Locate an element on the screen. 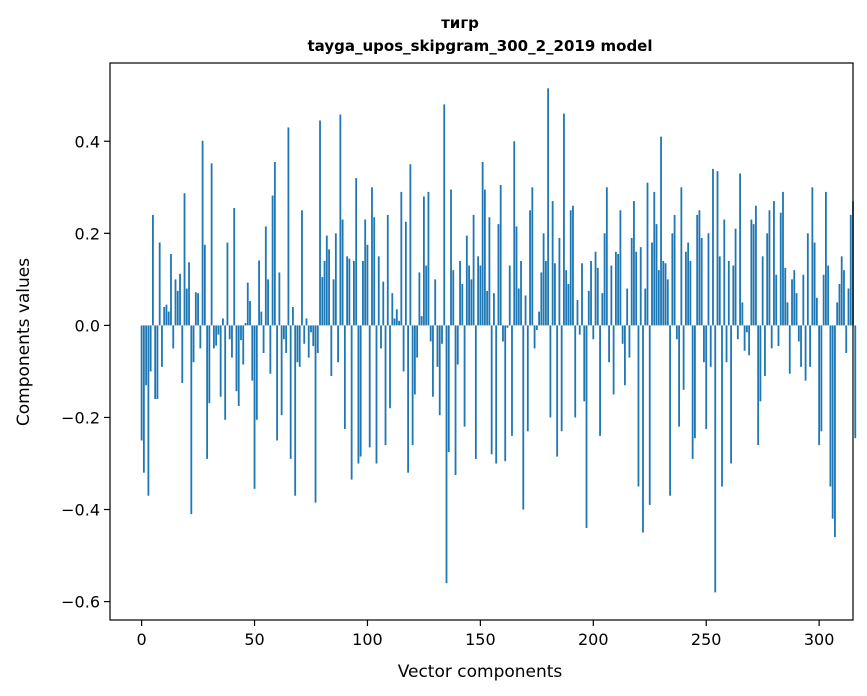 This screenshot has width=867, height=696. x-tick-label: 250 is located at coordinates (706, 639).